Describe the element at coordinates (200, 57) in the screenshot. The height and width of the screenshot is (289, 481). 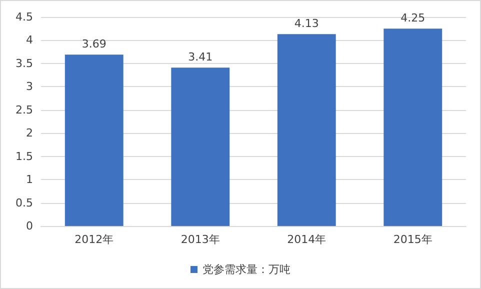
I see `data-label: 3.41` at that location.